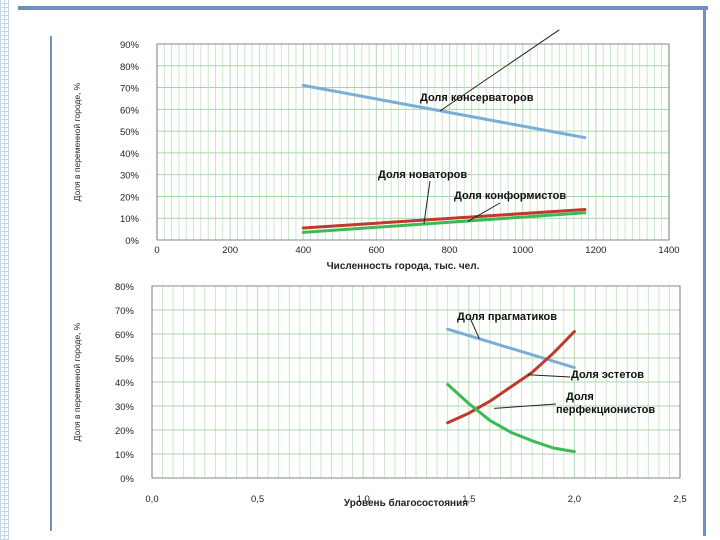  What do you see at coordinates (403, 266) in the screenshot?
I see `x-axis-title: Численность города, тыс. чел.` at bounding box center [403, 266].